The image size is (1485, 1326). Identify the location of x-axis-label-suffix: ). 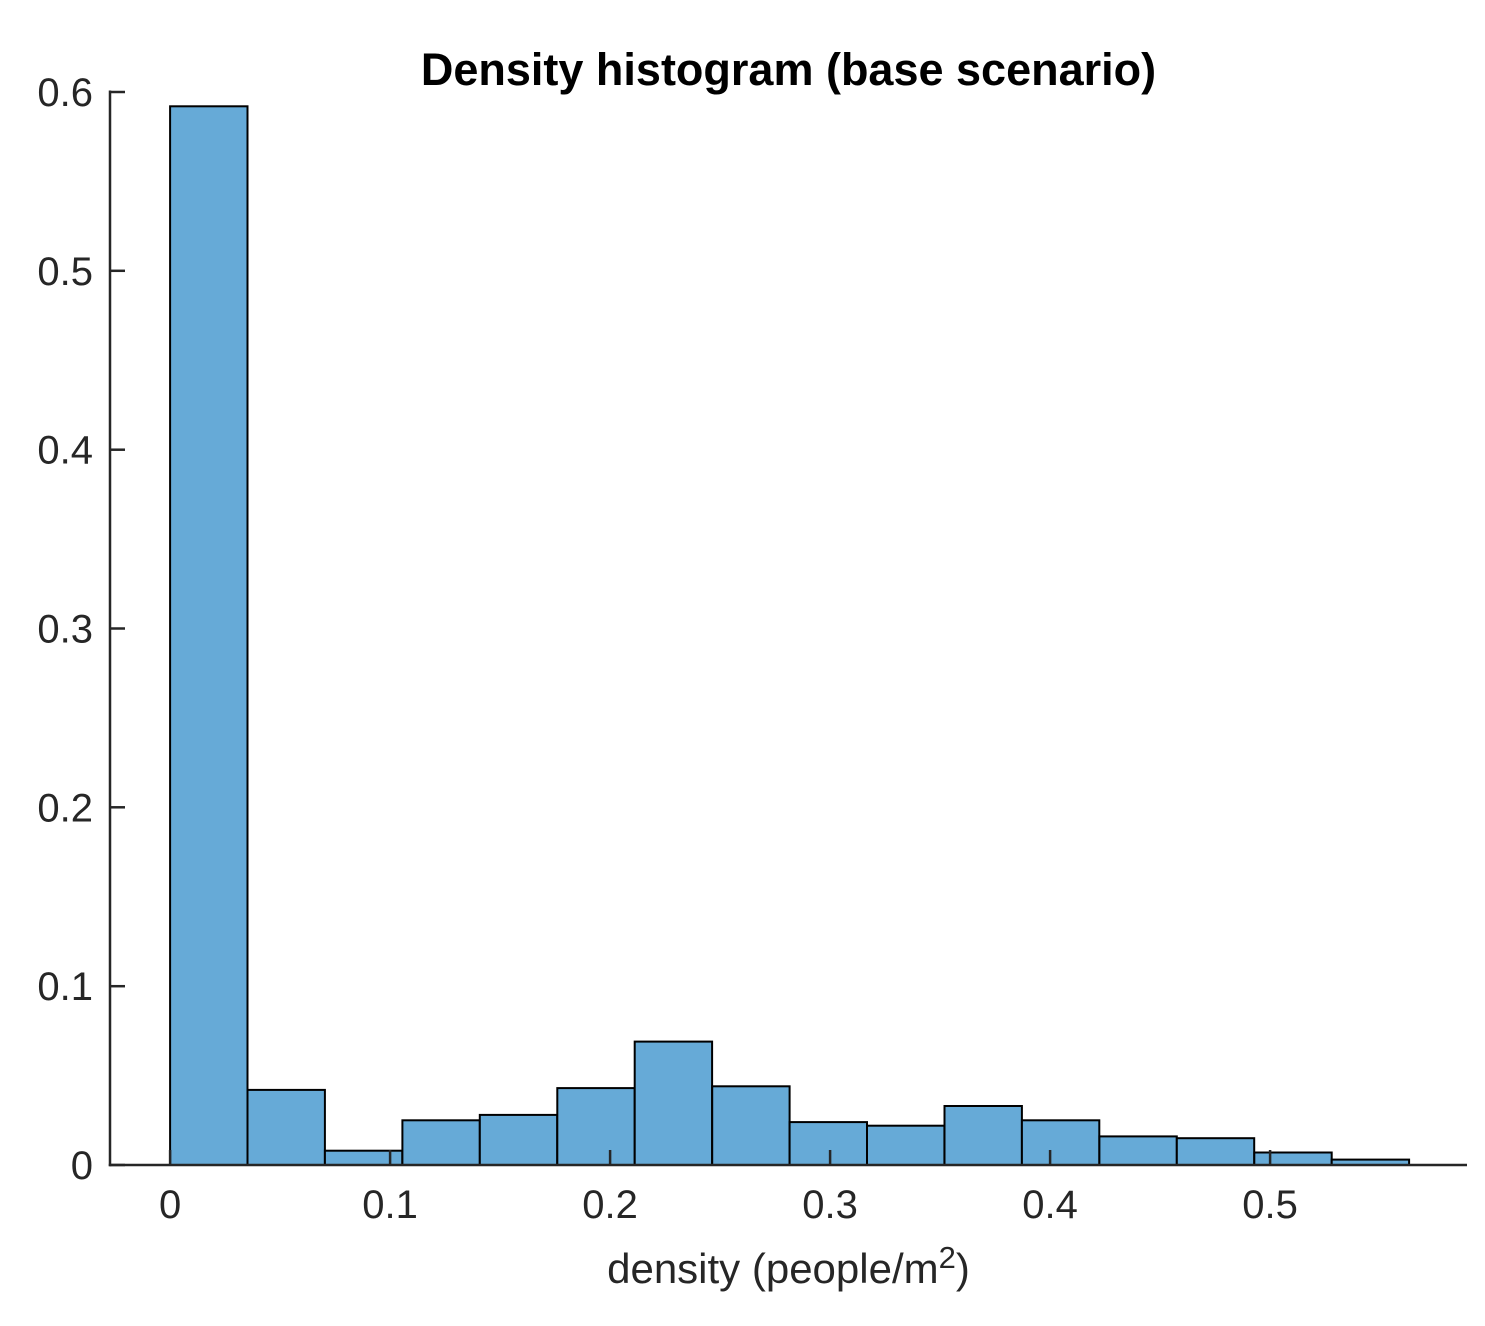
(962, 1268).